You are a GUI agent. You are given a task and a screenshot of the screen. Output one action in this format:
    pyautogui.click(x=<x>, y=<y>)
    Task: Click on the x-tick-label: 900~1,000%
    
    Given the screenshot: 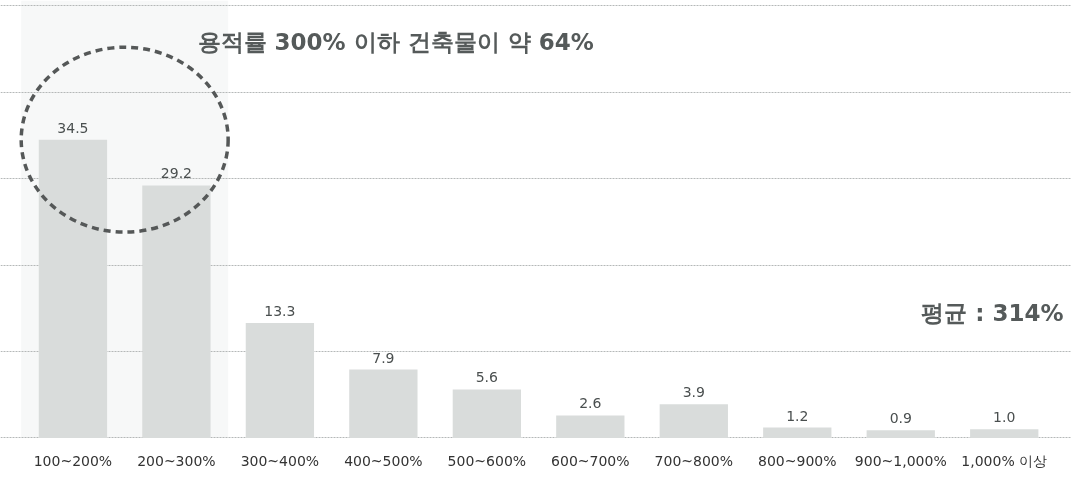 What is the action you would take?
    pyautogui.click(x=900, y=460)
    